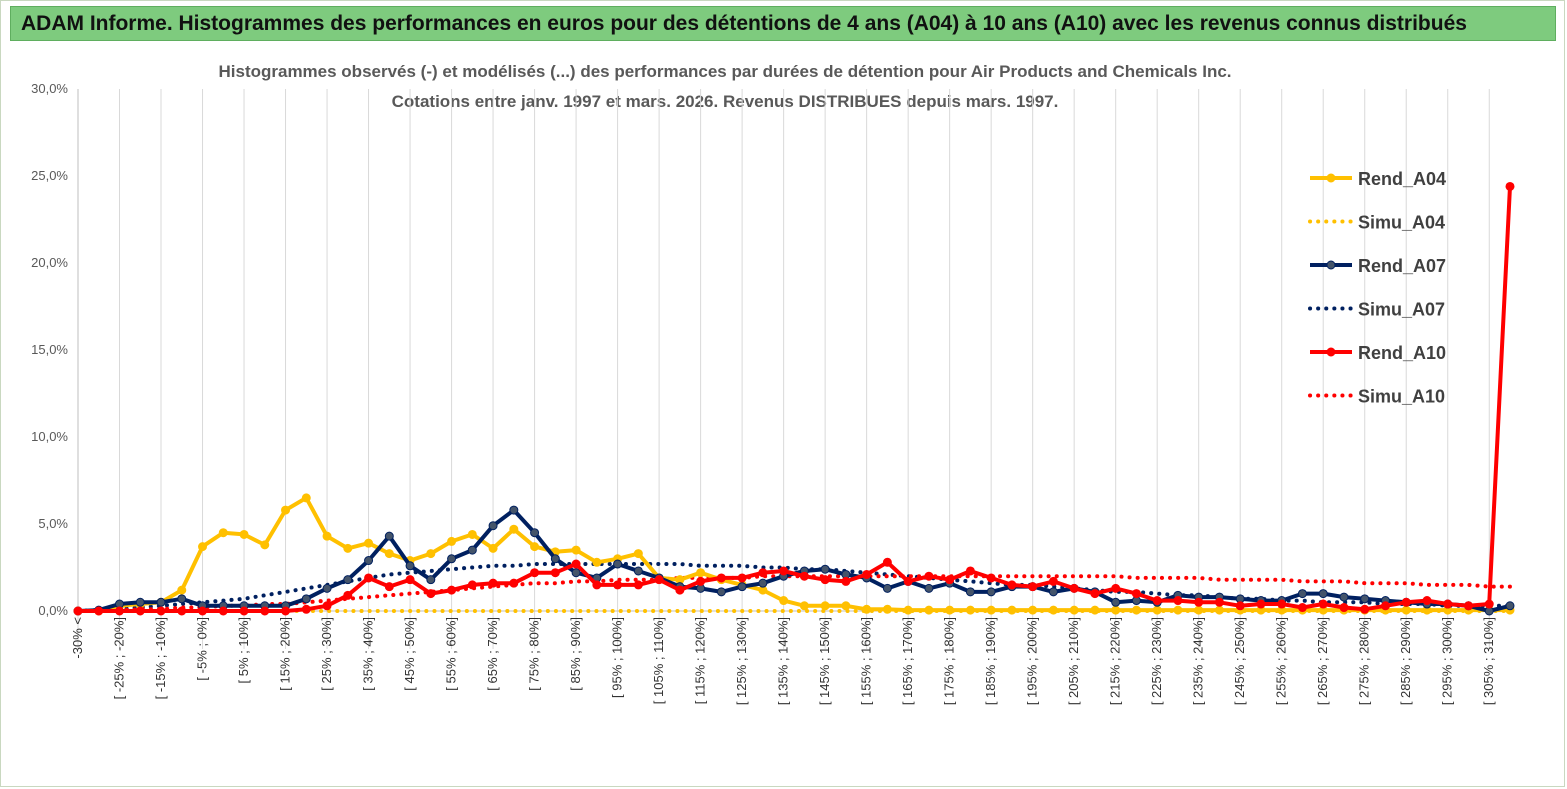  I want to click on x-tick-label: [ 45% ; 50%], so click(409, 654).